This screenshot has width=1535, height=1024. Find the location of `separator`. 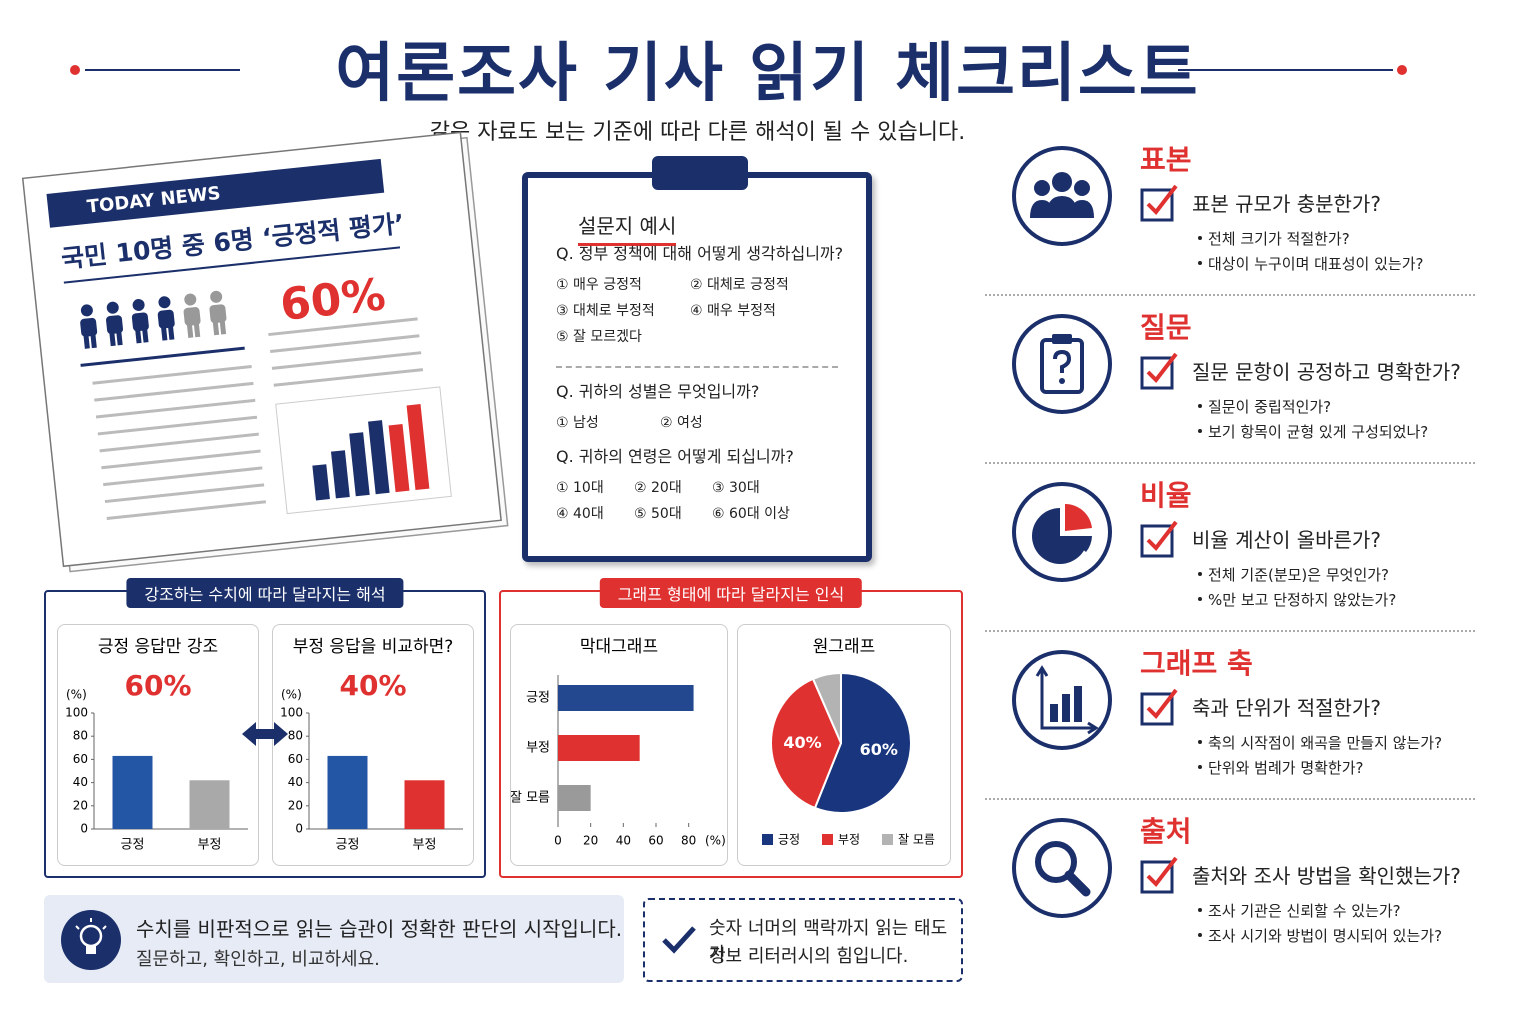

separator is located at coordinates (1230, 799).